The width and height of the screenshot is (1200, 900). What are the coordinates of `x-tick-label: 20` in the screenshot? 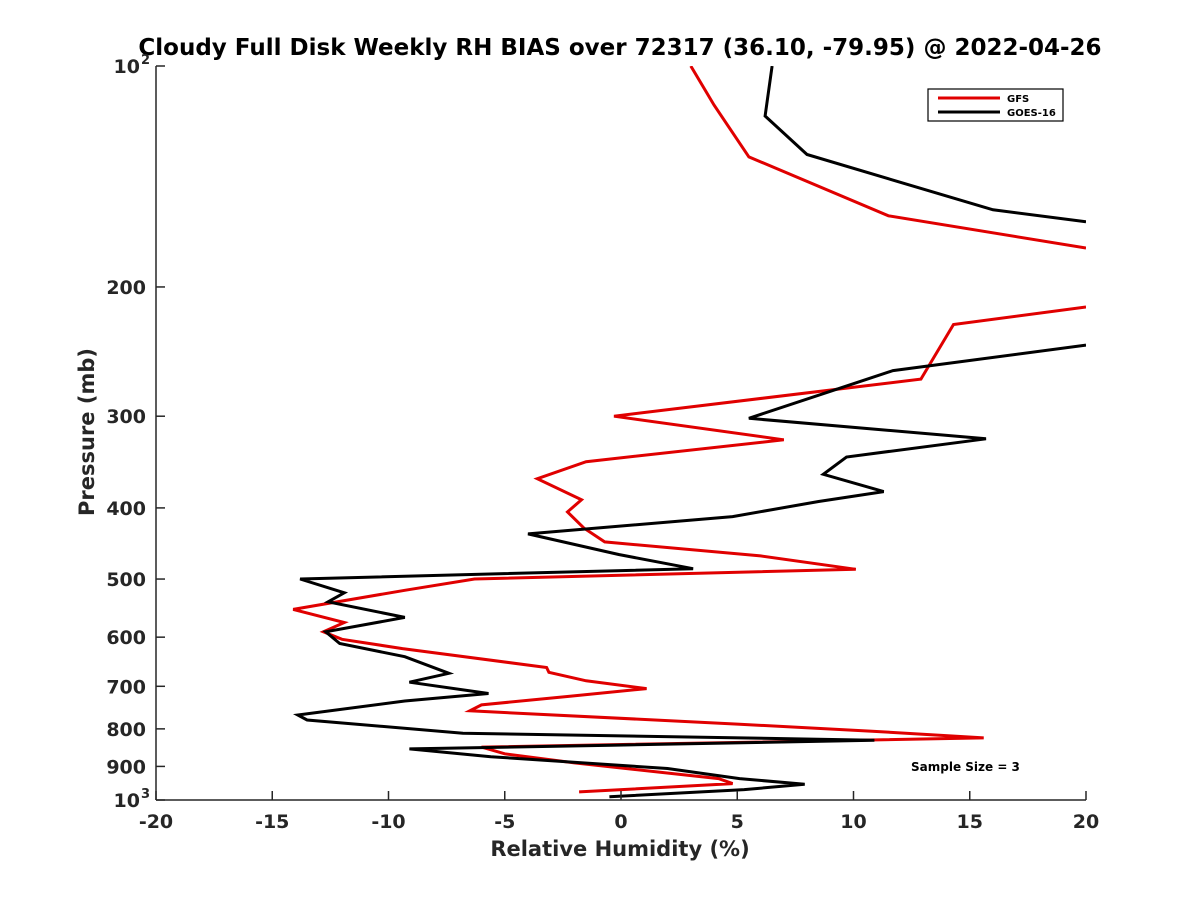 It's located at (1086, 822).